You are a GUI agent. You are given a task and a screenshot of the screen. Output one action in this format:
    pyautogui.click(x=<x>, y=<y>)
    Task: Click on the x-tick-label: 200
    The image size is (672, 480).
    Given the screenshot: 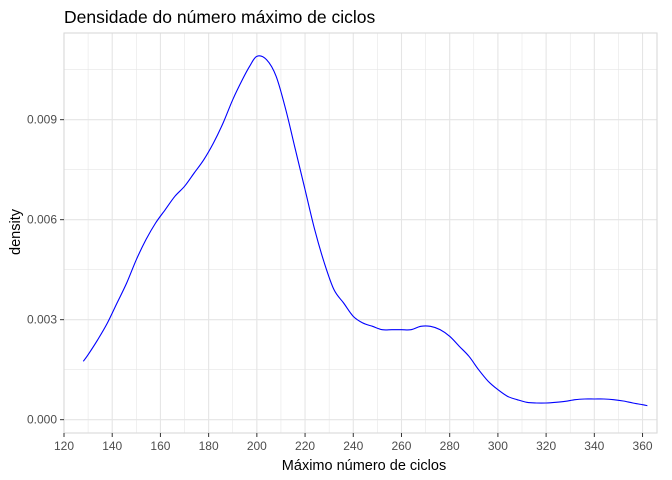 What is the action you would take?
    pyautogui.click(x=257, y=446)
    